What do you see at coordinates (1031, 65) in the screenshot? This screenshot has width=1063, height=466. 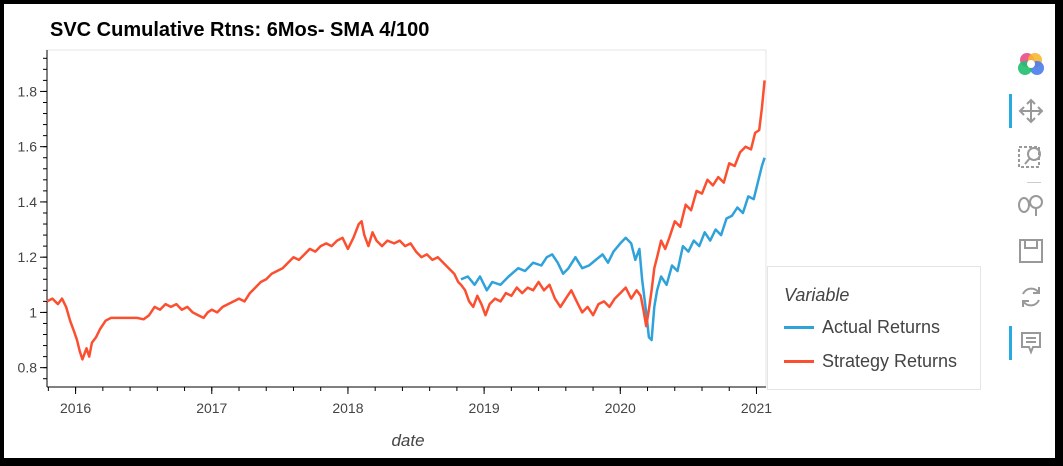 I see `bokeh-logo-icon` at bounding box center [1031, 65].